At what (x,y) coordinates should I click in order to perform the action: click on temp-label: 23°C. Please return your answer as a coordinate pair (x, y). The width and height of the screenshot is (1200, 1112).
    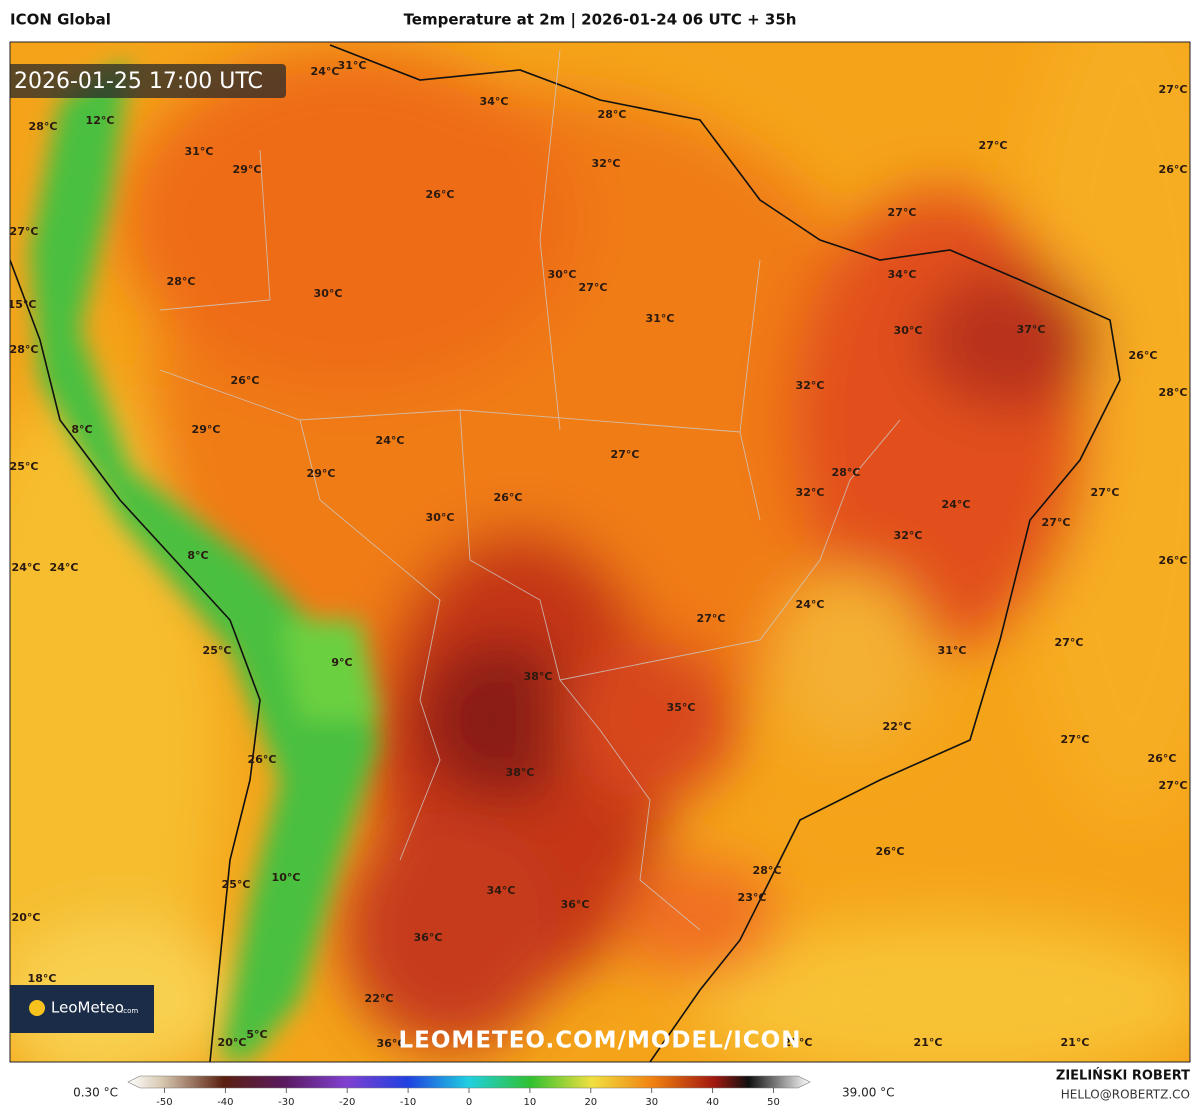
    Looking at the image, I should click on (752, 897).